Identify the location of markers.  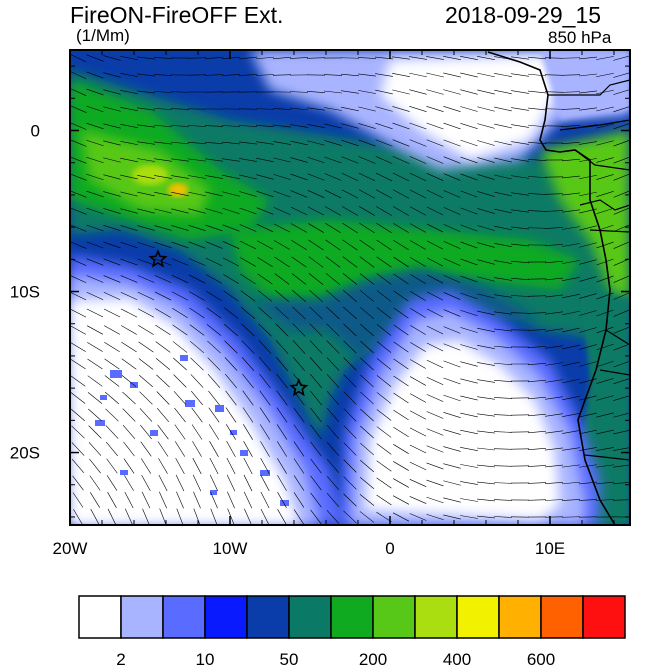
(228, 323).